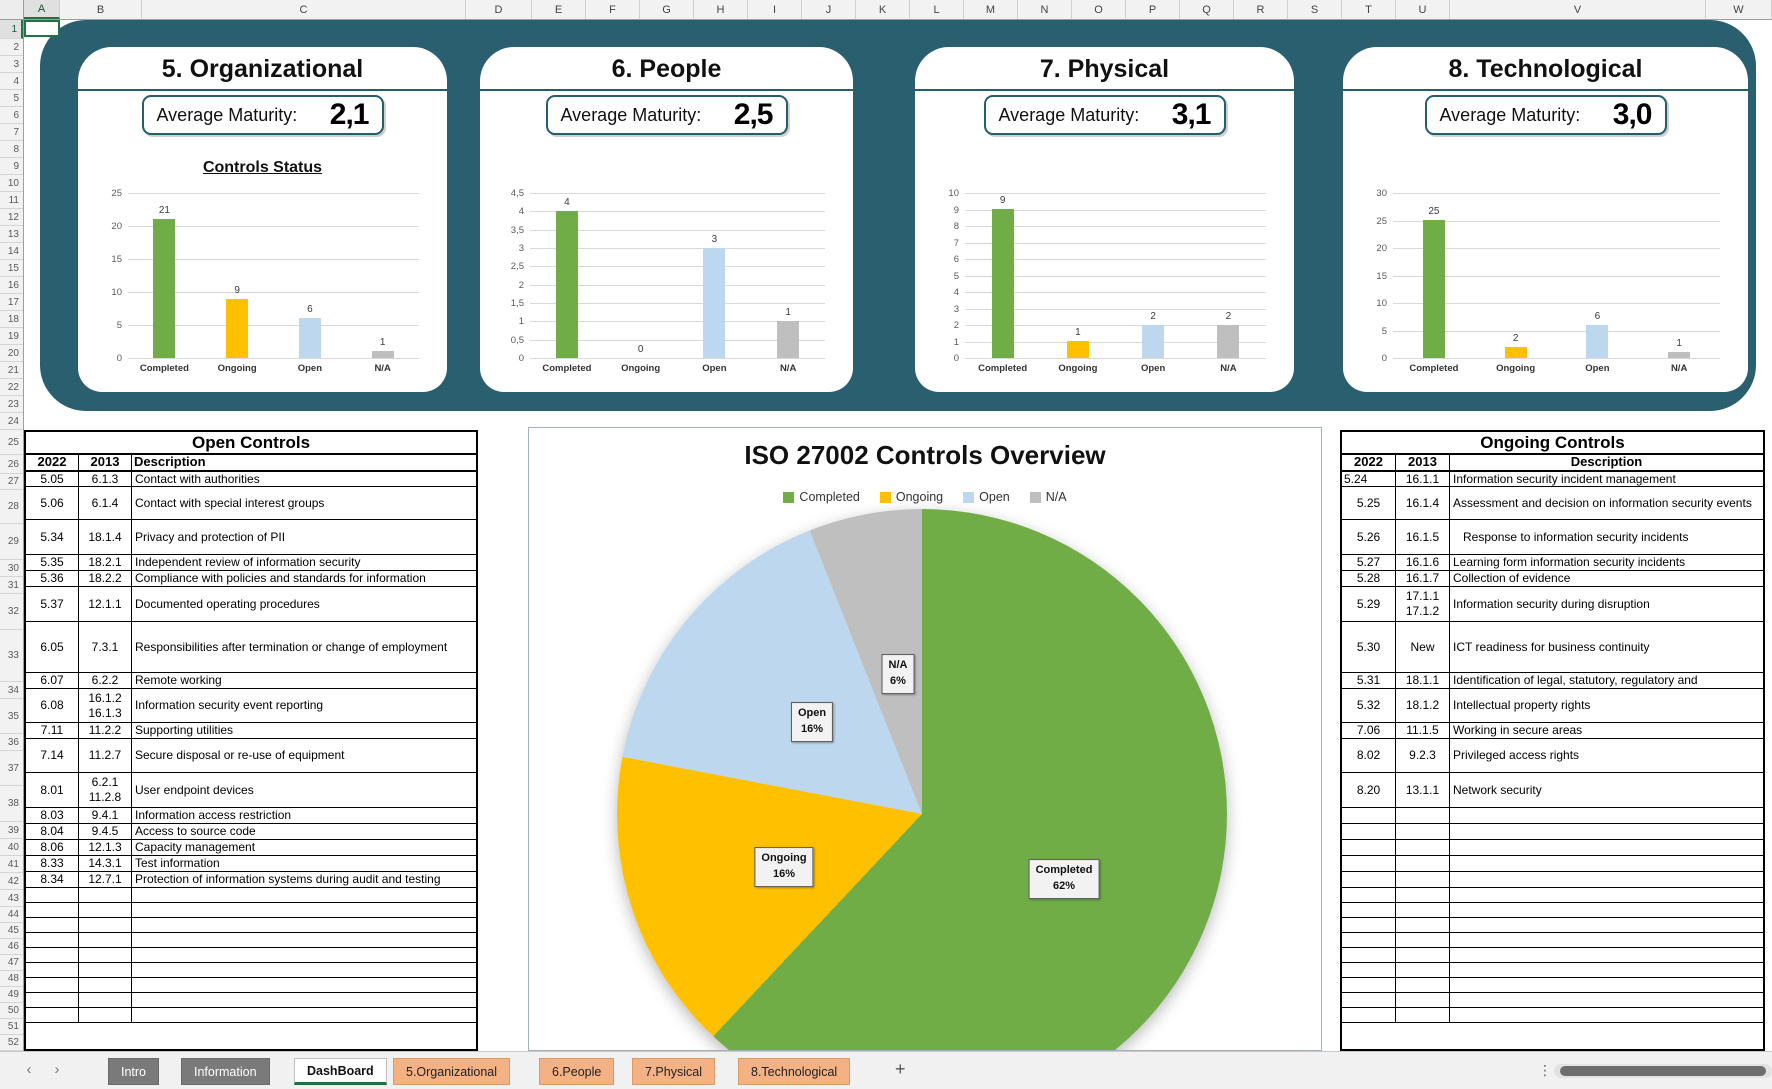 This screenshot has width=1772, height=1089. I want to click on table-cell: Network security, so click(1497, 789).